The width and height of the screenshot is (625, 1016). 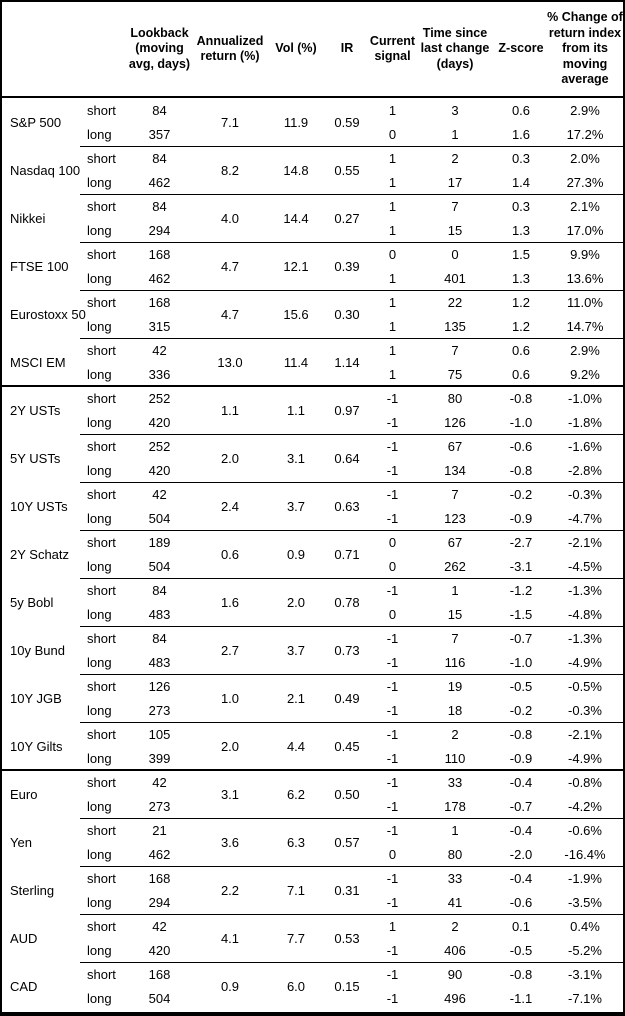 What do you see at coordinates (38, 362) in the screenshot?
I see `asset-name: MSCI EM` at bounding box center [38, 362].